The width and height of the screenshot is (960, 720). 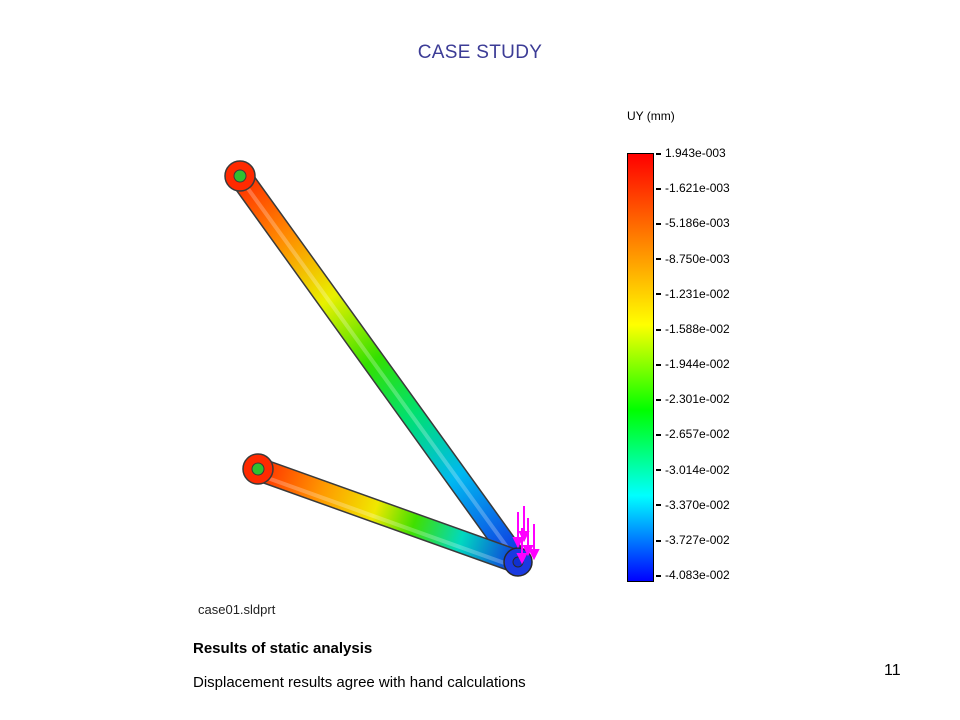 I want to click on legend-label: 1.943e-003, so click(x=691, y=153).